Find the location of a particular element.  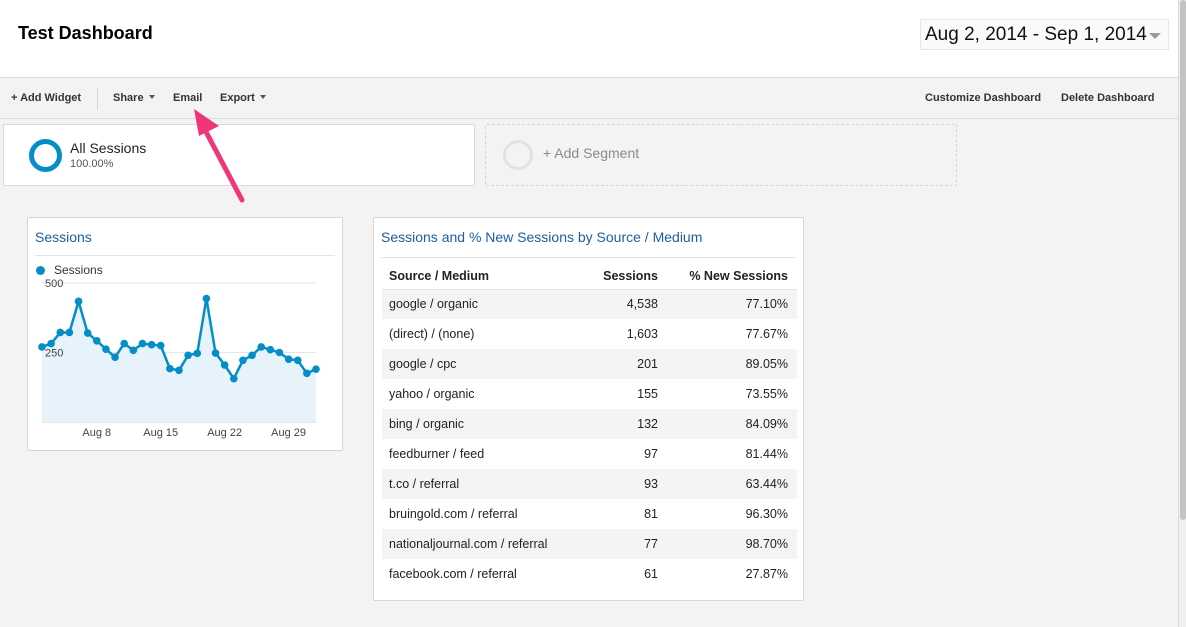

table-row: facebook.com / referral 61 27.87% is located at coordinates (589, 574).